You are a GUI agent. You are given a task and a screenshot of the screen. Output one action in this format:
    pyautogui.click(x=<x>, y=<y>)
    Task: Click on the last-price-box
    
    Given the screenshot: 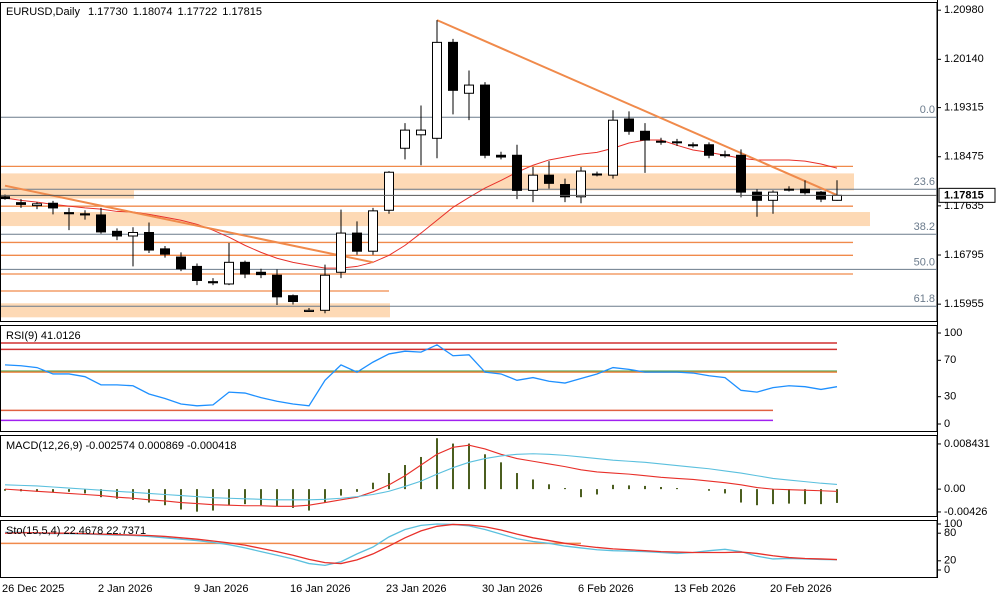 What is the action you would take?
    pyautogui.click(x=967, y=195)
    